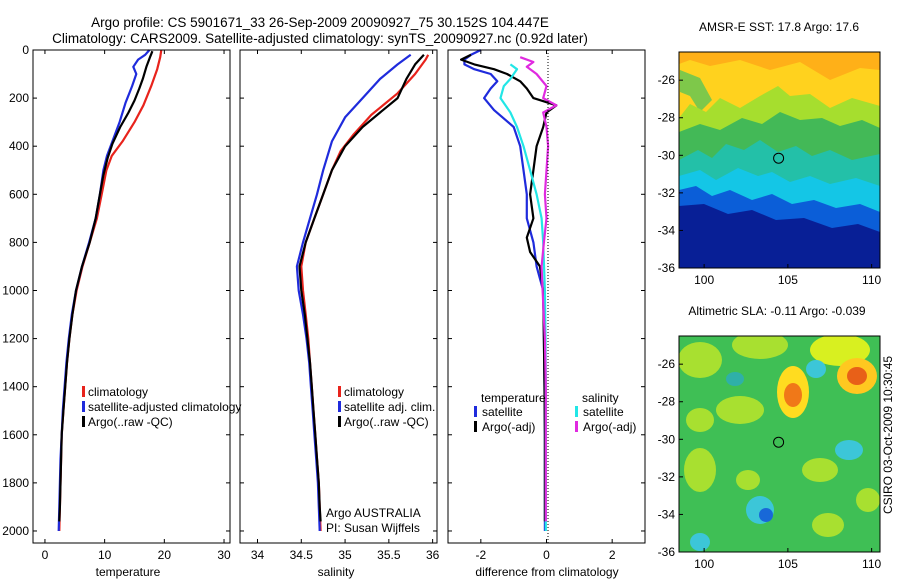  Describe the element at coordinates (696, 91) in the screenshot. I see `sst-cool-patch` at that location.